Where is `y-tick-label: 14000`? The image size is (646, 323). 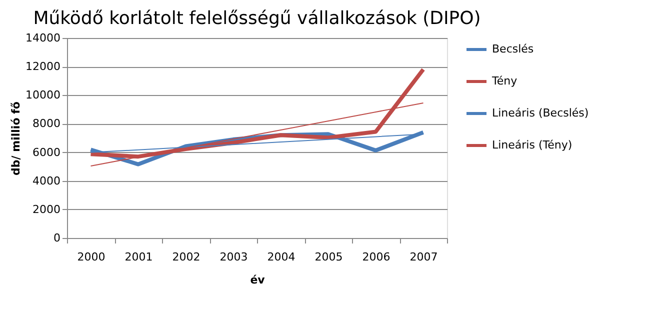 y-tick-label: 14000 is located at coordinates (43, 38).